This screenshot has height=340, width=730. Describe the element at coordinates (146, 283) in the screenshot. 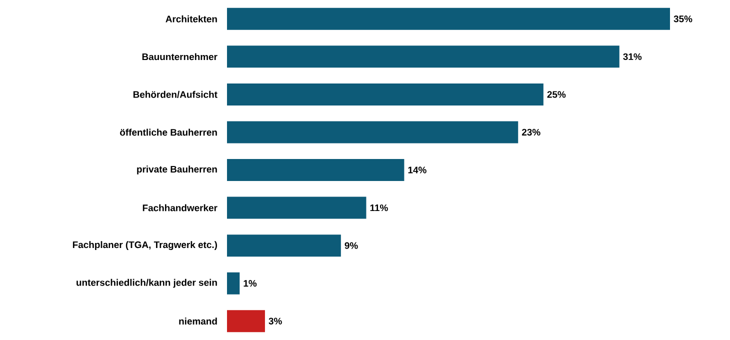

I see `y-tick-label: unterschiedlich/kann jeder sein` at that location.